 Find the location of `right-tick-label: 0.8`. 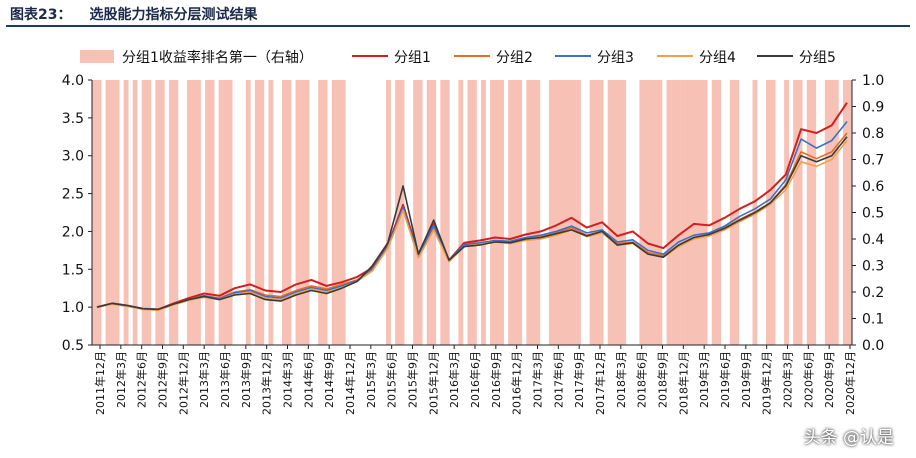

right-tick-label: 0.8 is located at coordinates (873, 134).